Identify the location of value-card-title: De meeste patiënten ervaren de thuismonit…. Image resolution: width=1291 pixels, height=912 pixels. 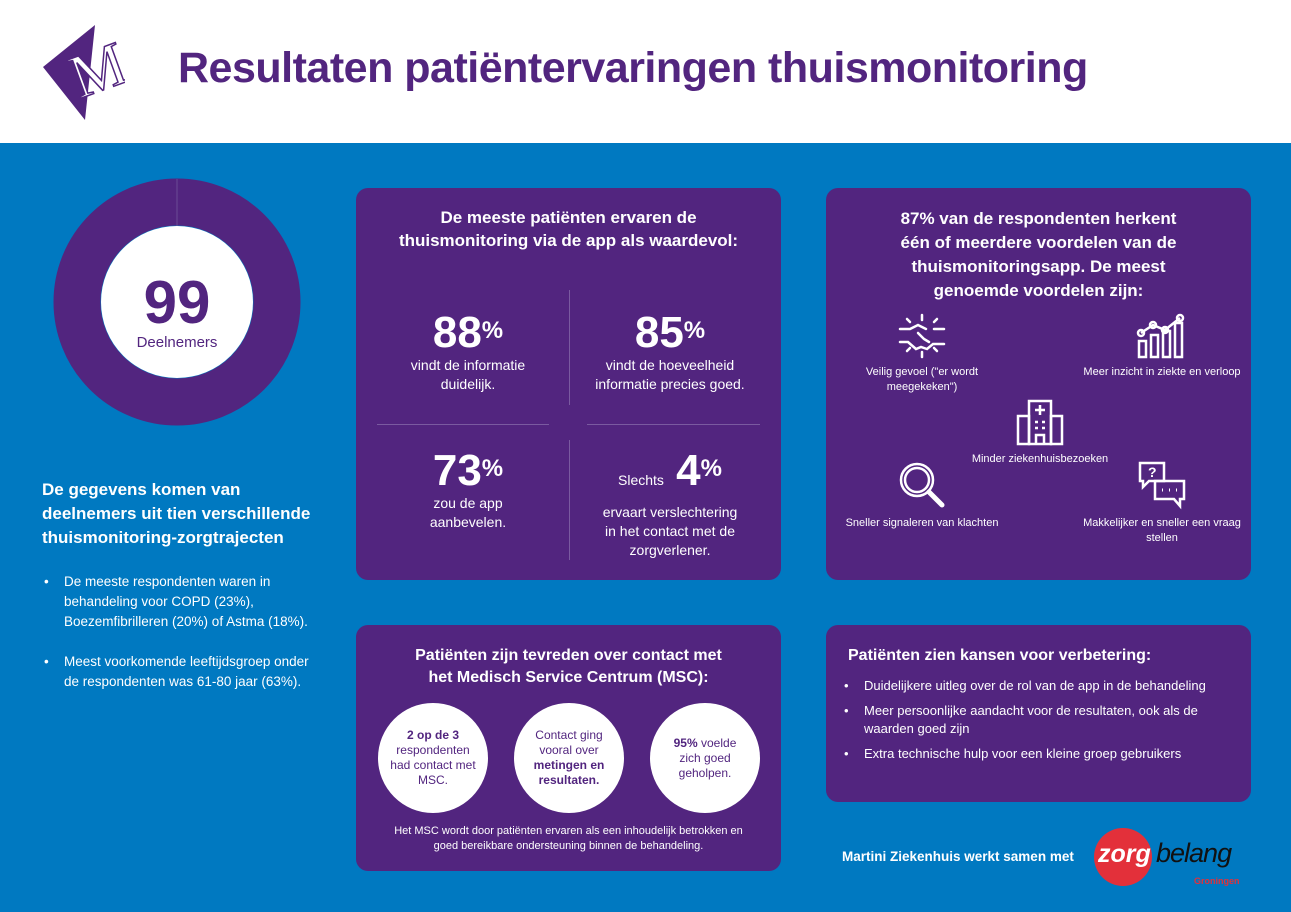
(568, 229).